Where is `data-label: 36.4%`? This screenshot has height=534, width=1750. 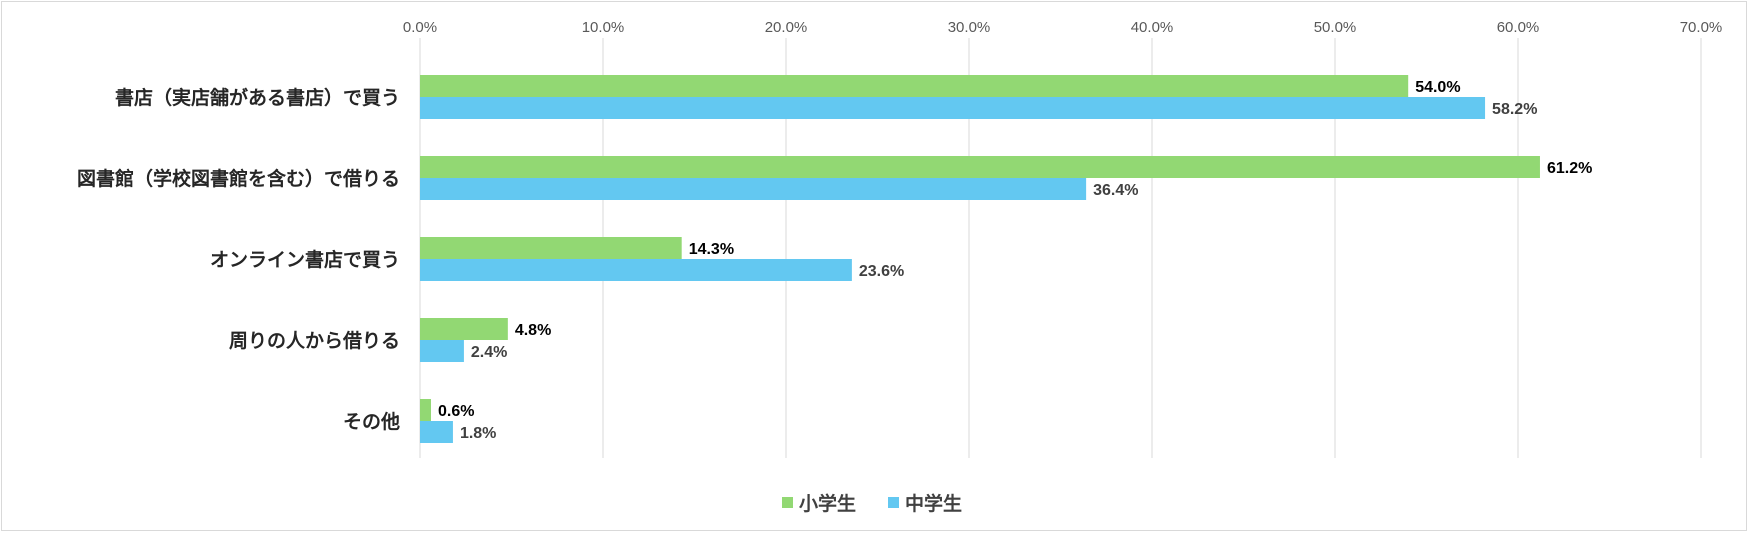
data-label: 36.4% is located at coordinates (1115, 190).